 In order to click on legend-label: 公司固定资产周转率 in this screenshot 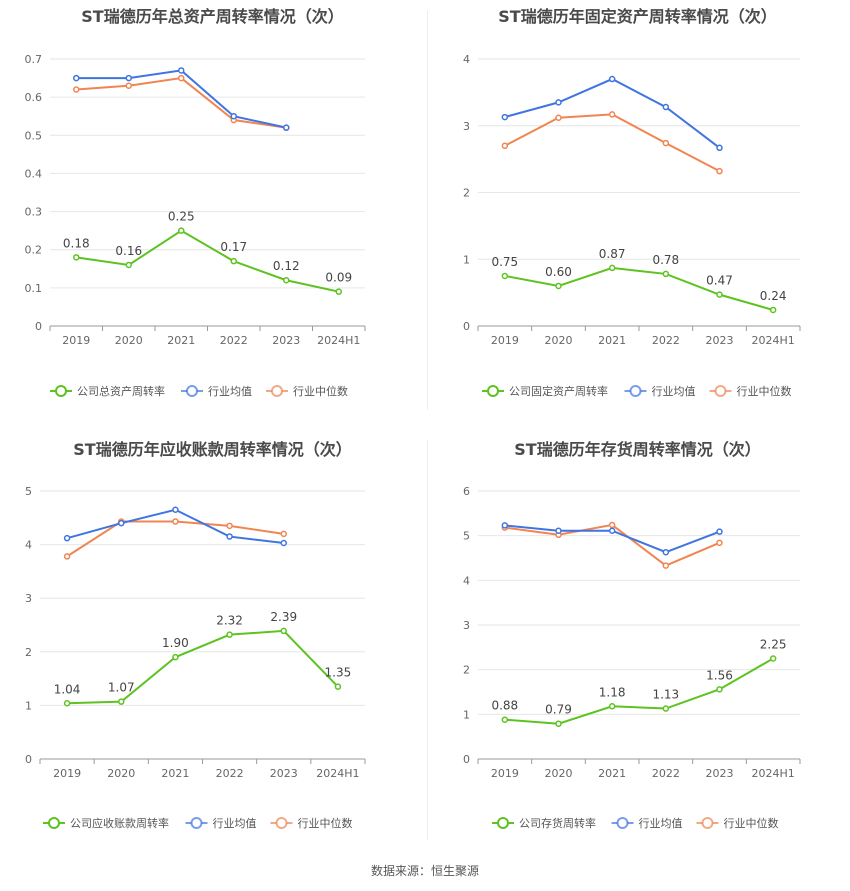, I will do `click(558, 391)`.